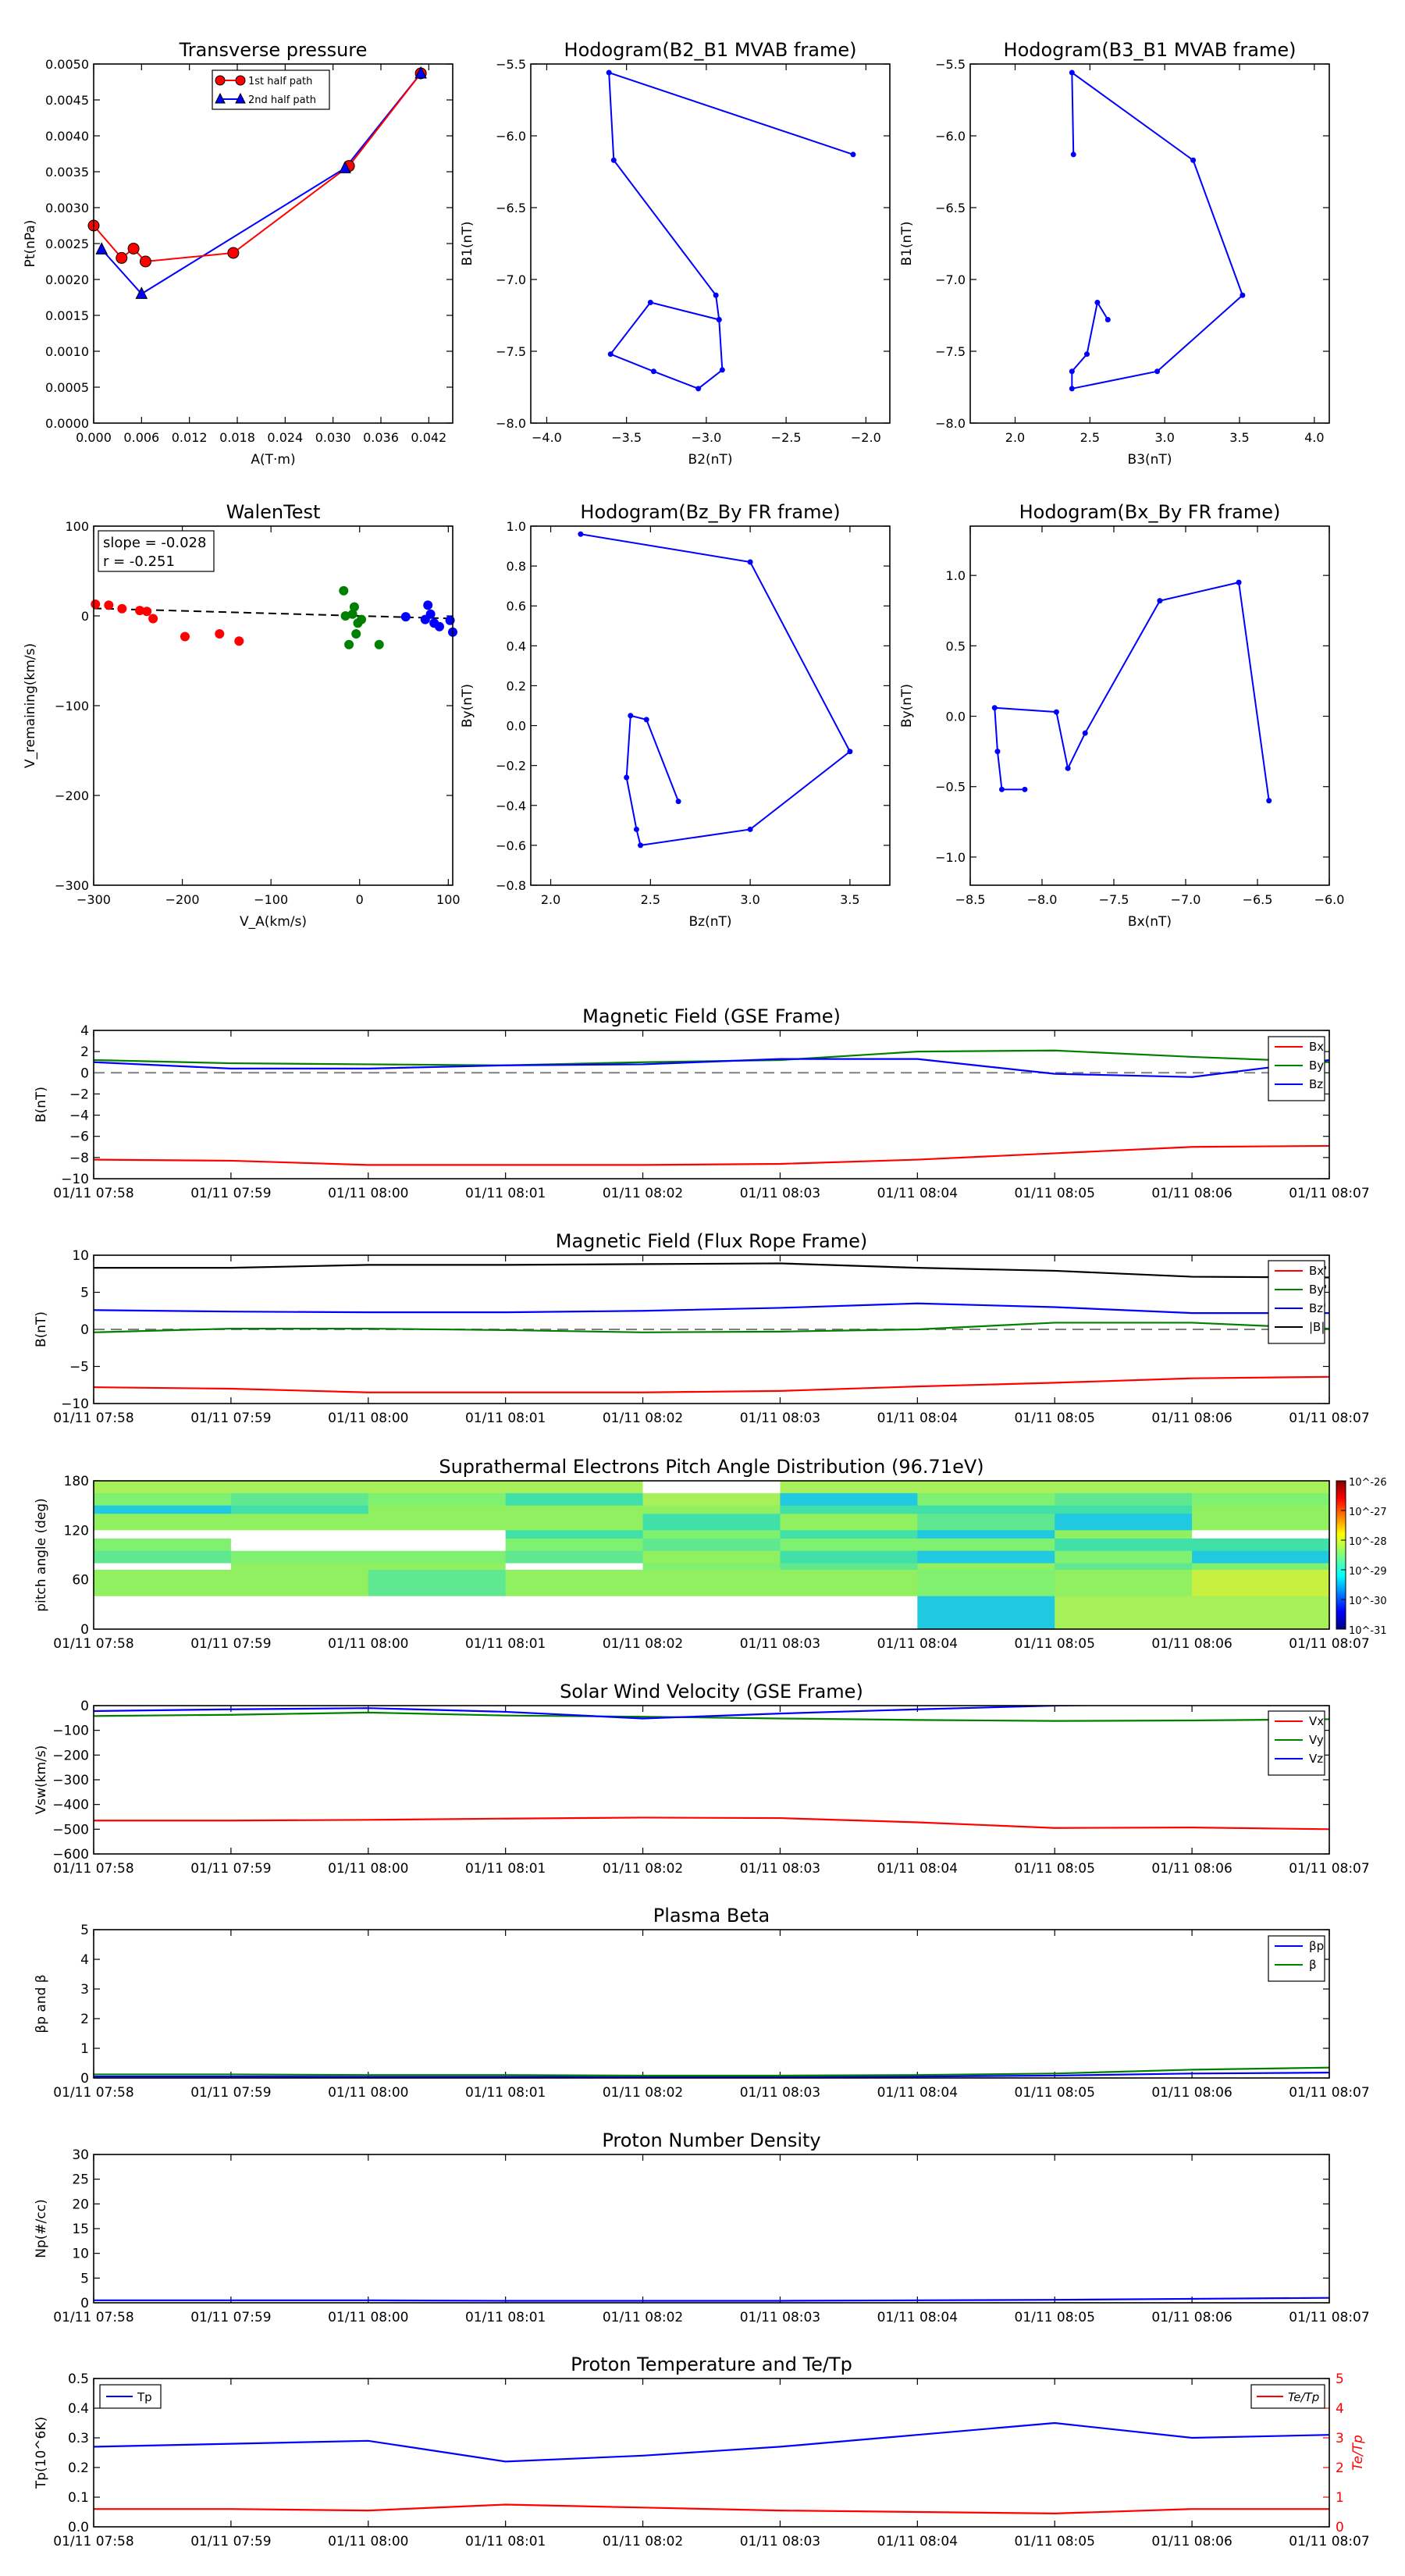 The image size is (1405, 2576). I want to click on series-line-Bz, so click(712, 1068).